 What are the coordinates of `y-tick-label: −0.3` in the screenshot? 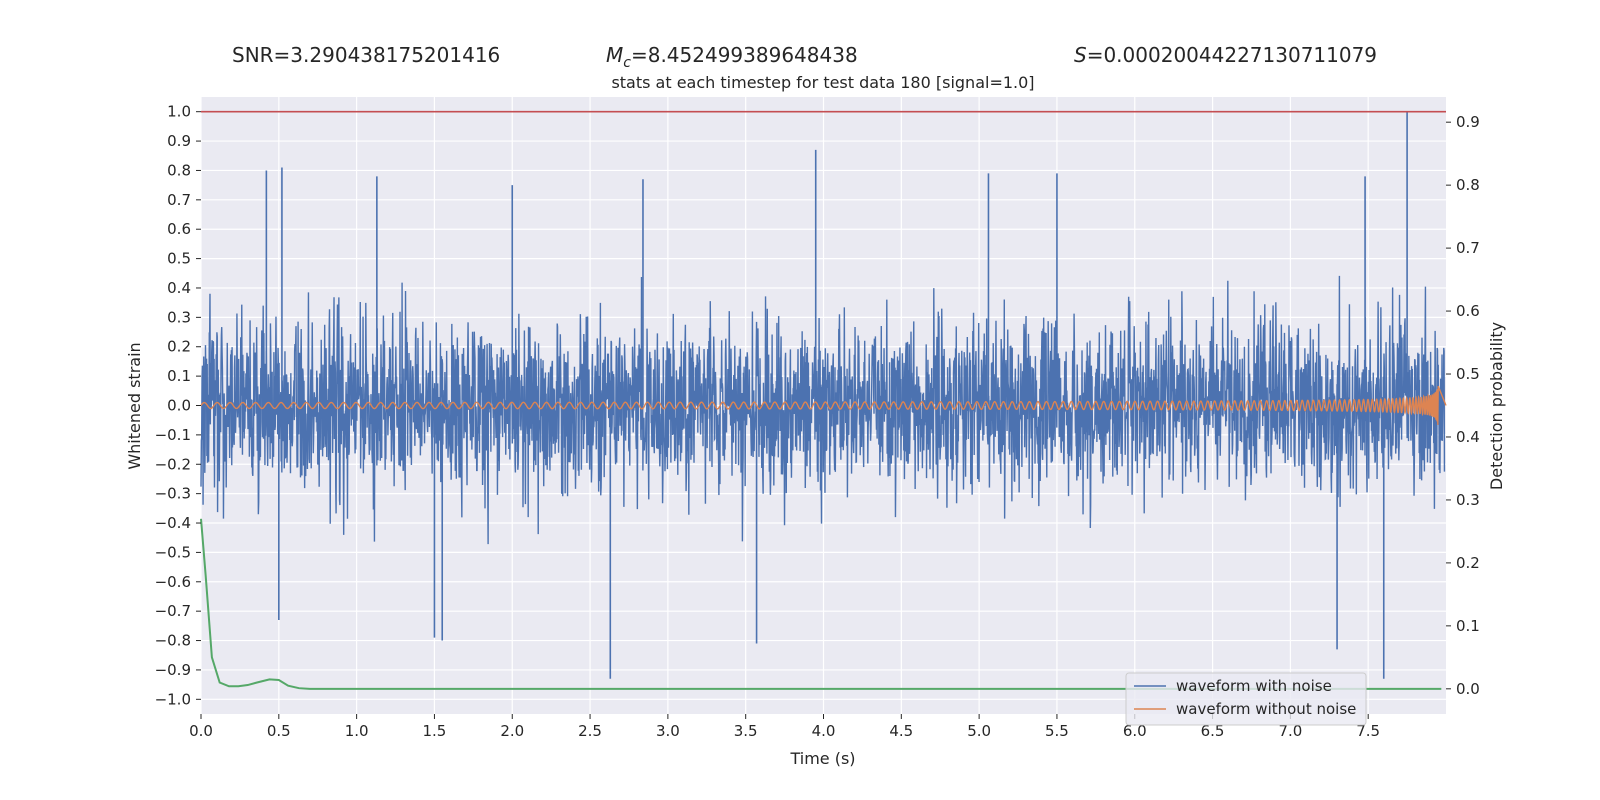 It's located at (173, 494).